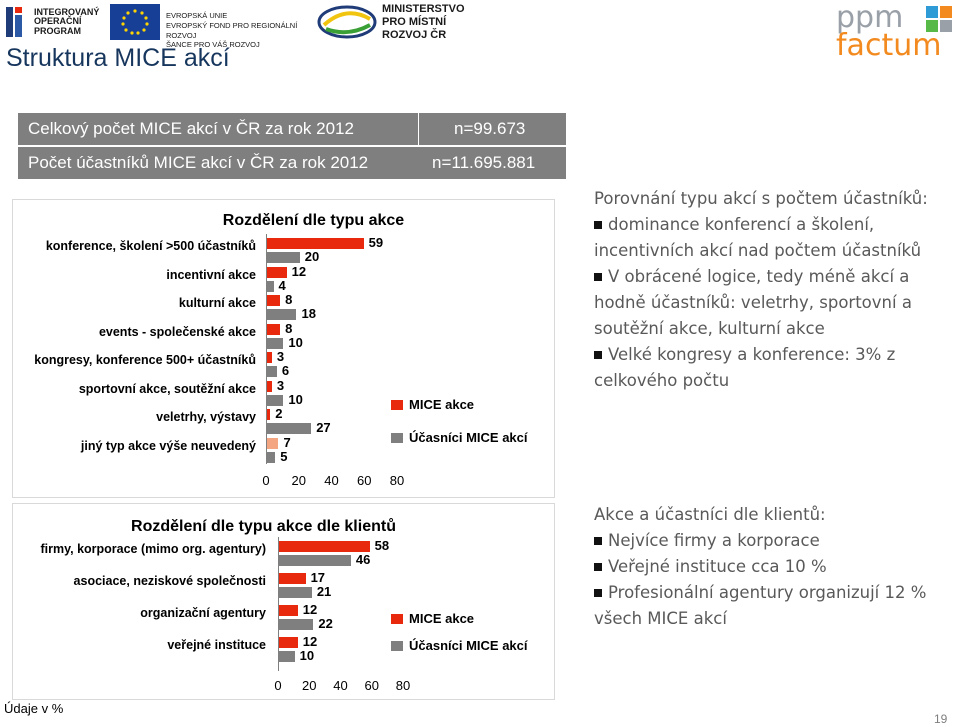 This screenshot has height=727, width=960. Describe the element at coordinates (34, 708) in the screenshot. I see `footer-note: Údaje v %` at that location.